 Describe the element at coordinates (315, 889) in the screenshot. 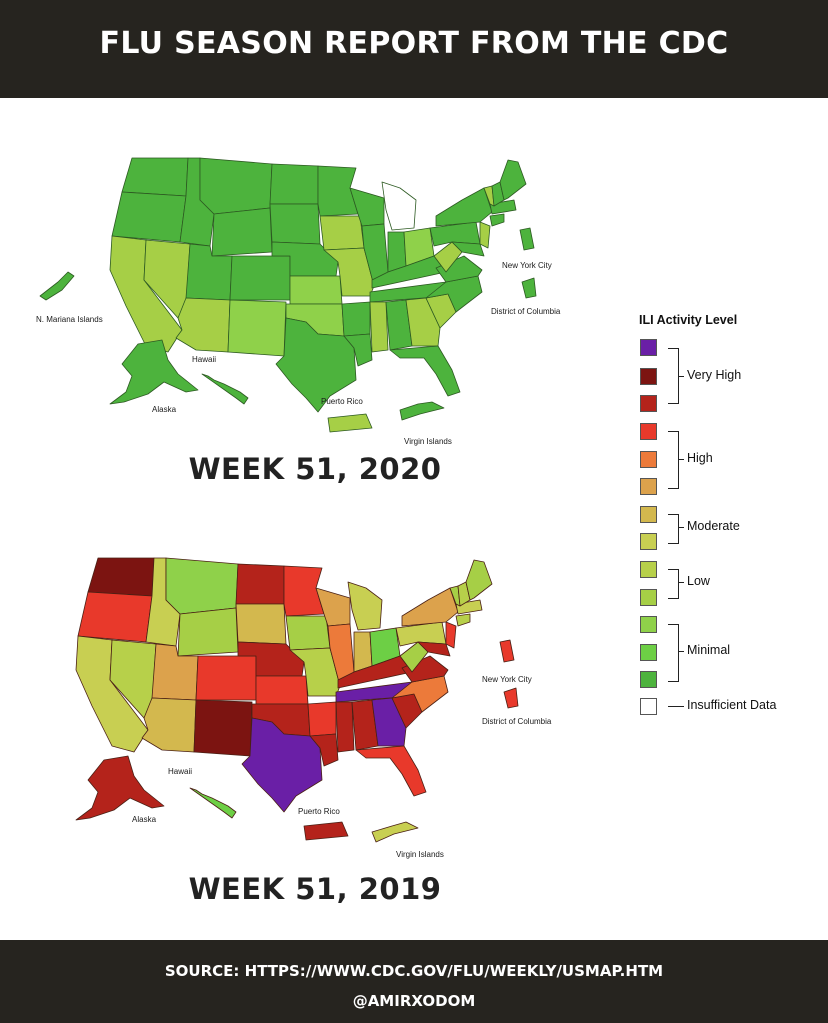

I see `caption-week-51-2019: WEEK 51, 2019` at that location.